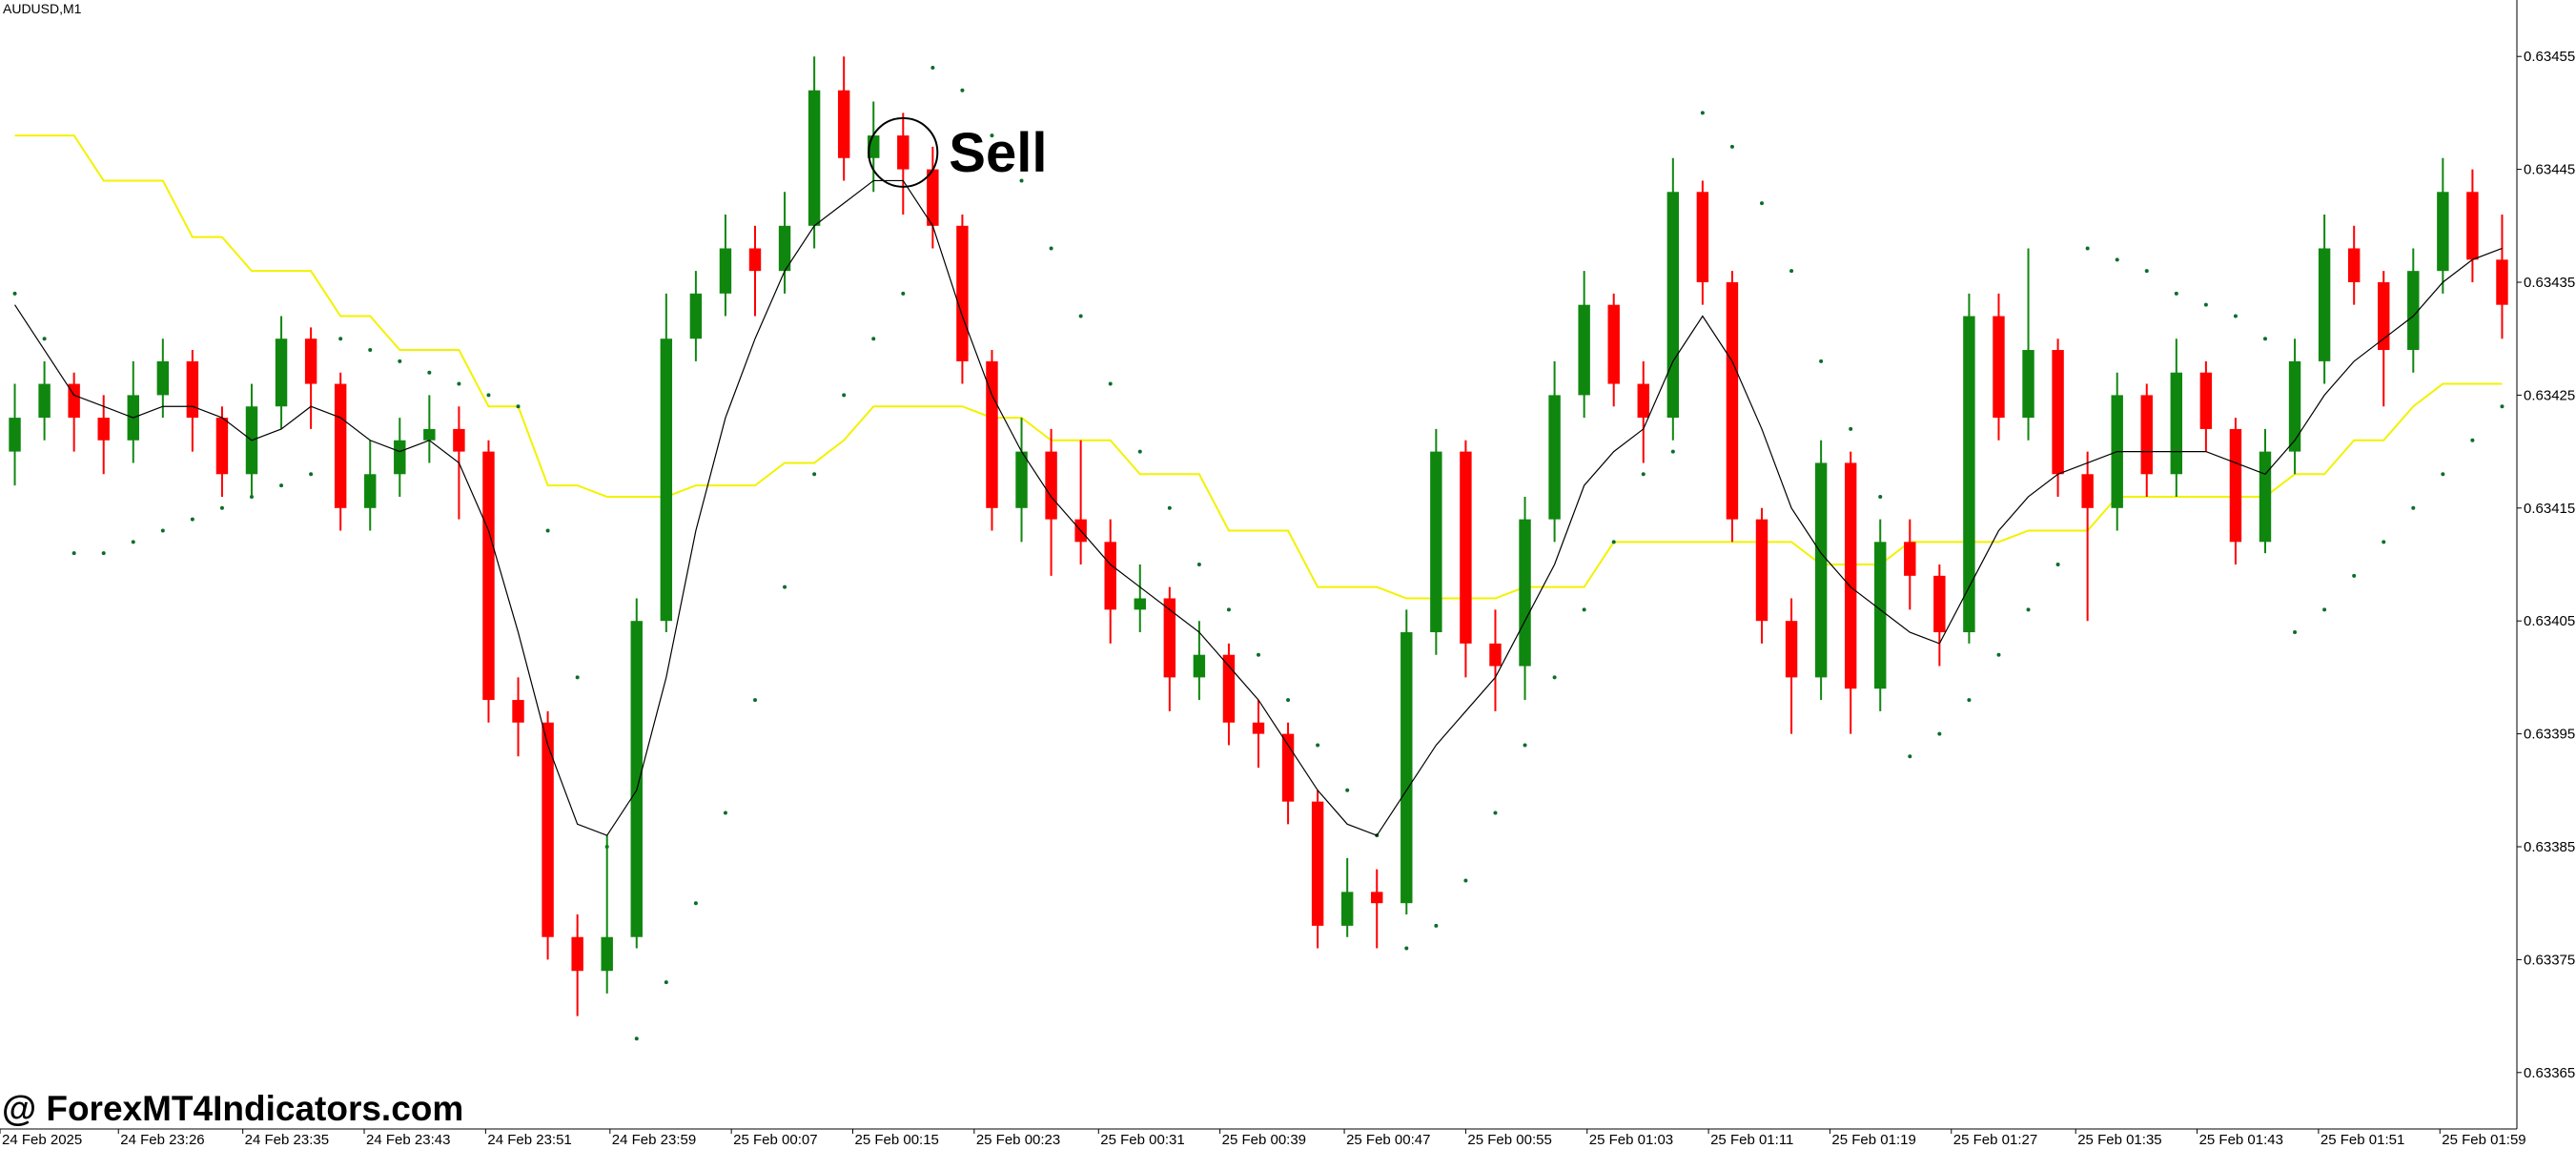  What do you see at coordinates (2549, 170) in the screenshot?
I see `y-tick-label: 0.63445` at bounding box center [2549, 170].